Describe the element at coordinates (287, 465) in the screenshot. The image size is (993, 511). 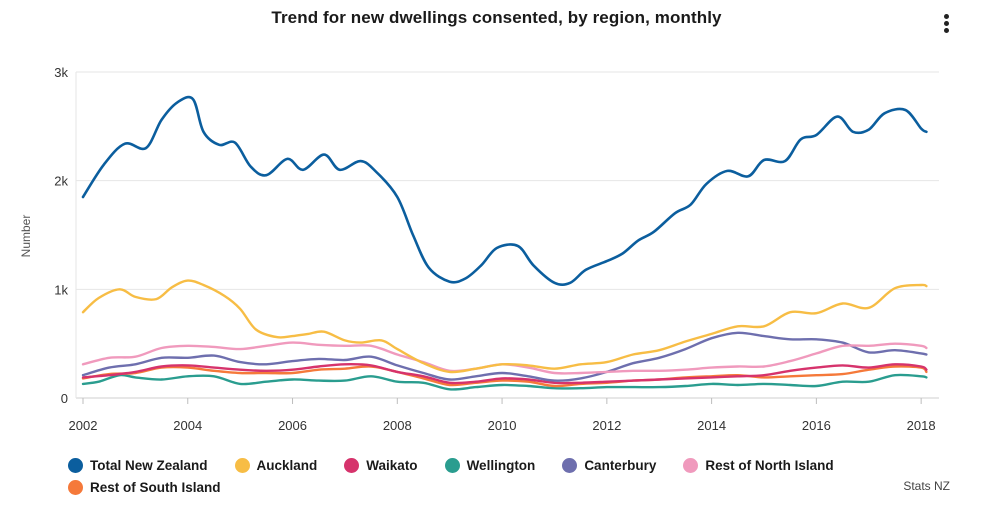
I see `legend-label: Auckland` at that location.